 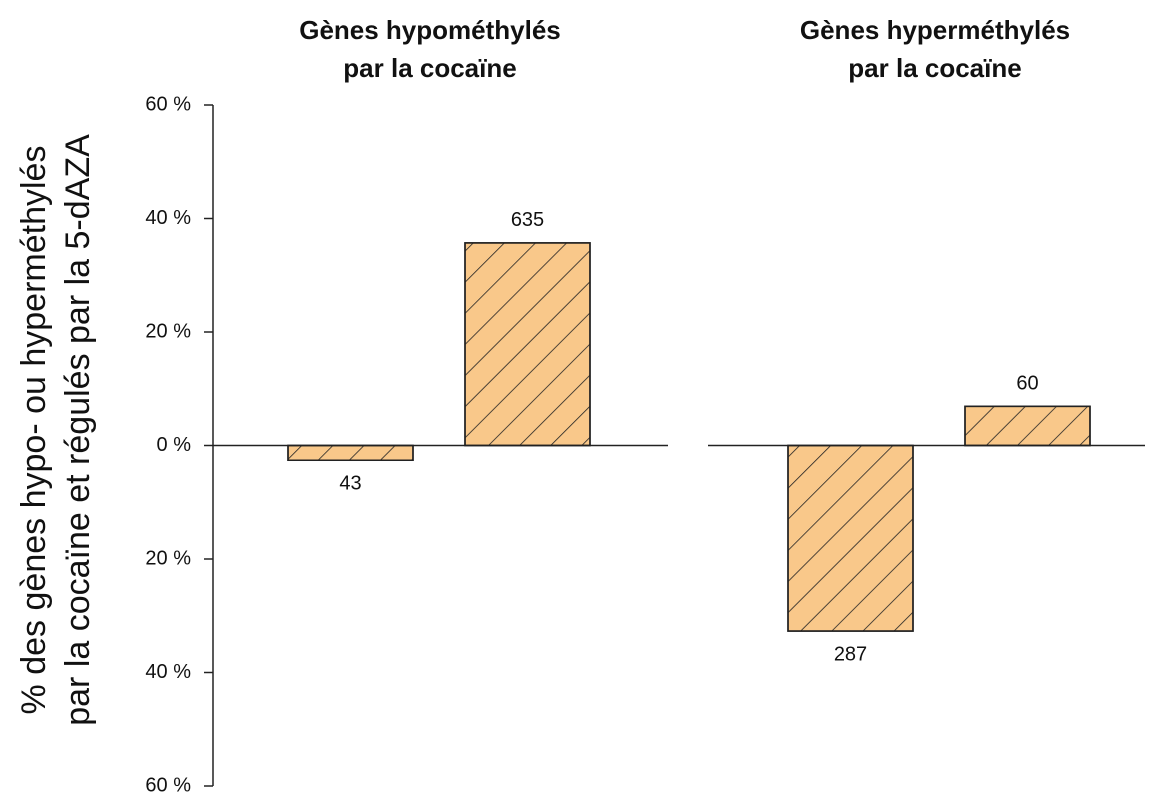 I want to click on chart-title: Gènes hypométhylés, so click(x=430, y=30).